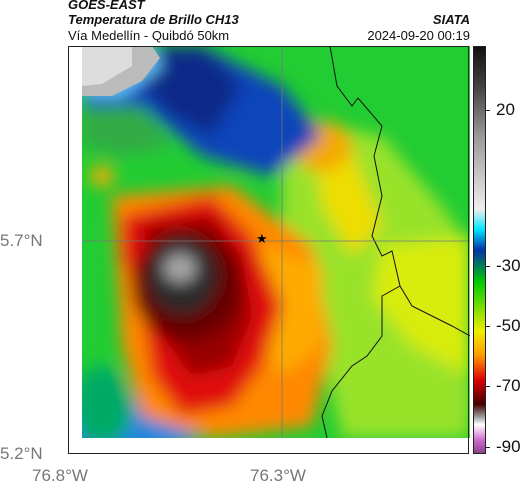  I want to click on colorbar-label-minus-50: -50, so click(508, 325).